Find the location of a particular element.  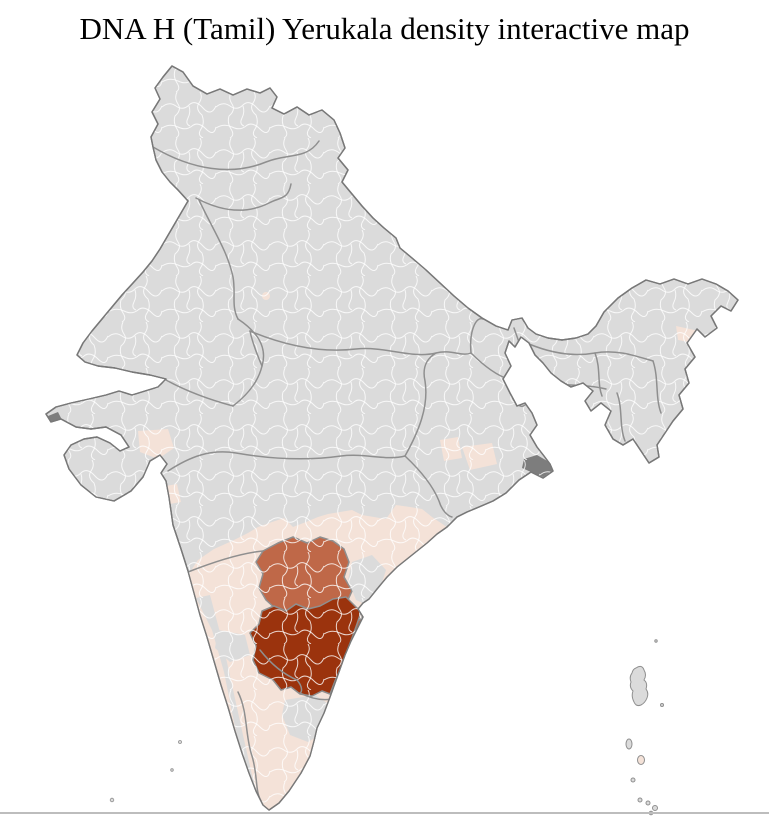

andaman-main-island is located at coordinates (639, 686).